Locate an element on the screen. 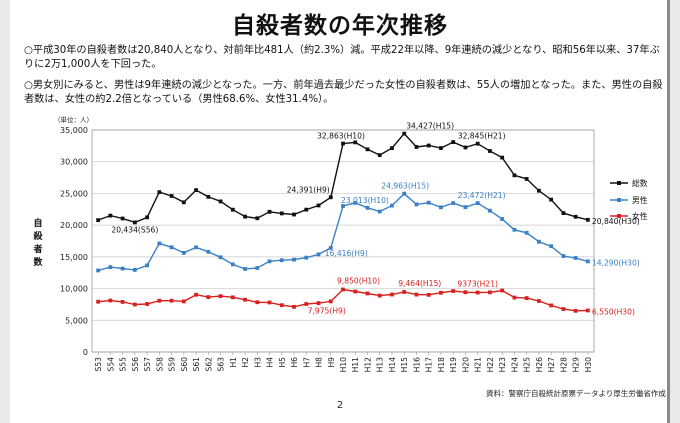  x-tick-label: H27 is located at coordinates (551, 365).